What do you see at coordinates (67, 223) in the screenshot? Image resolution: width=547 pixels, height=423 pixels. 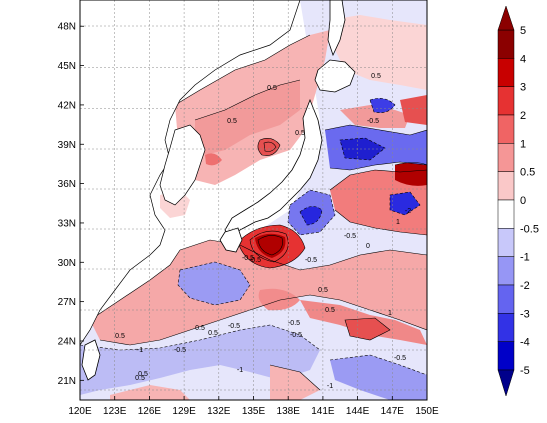 I see `lat-tick-label: 33N` at bounding box center [67, 223].